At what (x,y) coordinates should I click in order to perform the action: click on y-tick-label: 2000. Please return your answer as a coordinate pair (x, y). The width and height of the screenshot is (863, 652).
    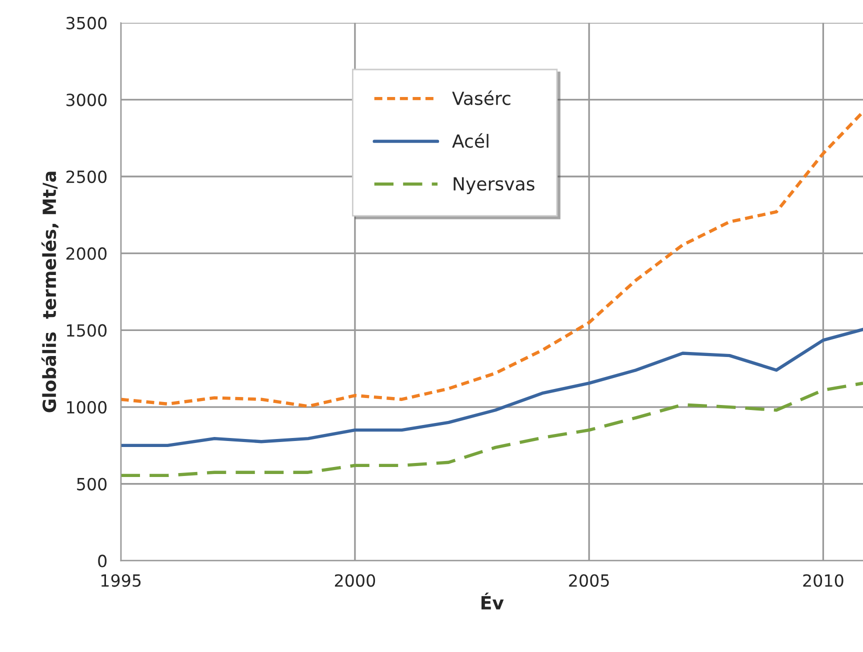
    Looking at the image, I should click on (86, 253).